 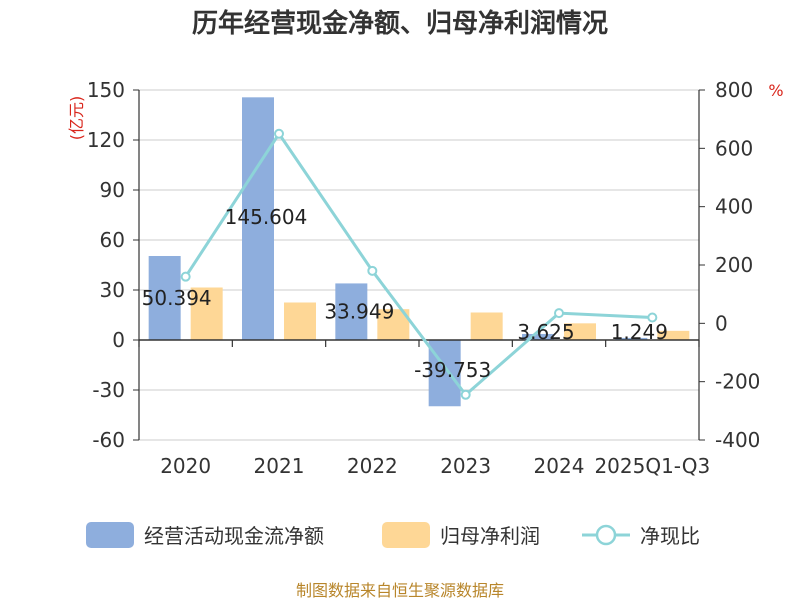 I want to click on legend: 经营活动现金流净额 归母净利润 净现比, so click(x=393, y=535).